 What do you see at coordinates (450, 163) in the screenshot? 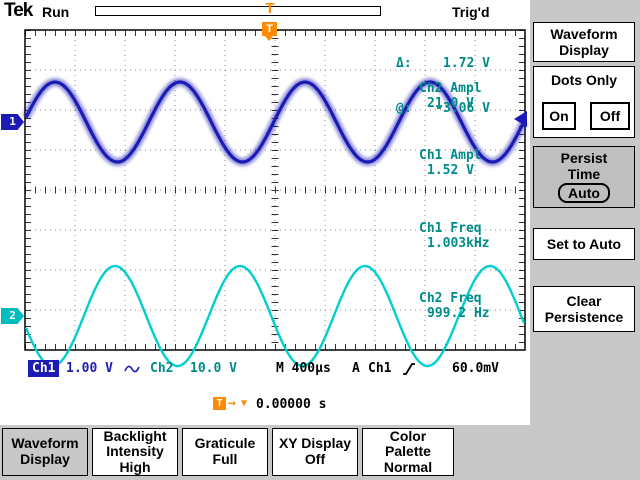
I see `measurement-ch1-ampl: Ch1 Ampl 1.52 V` at bounding box center [450, 163].